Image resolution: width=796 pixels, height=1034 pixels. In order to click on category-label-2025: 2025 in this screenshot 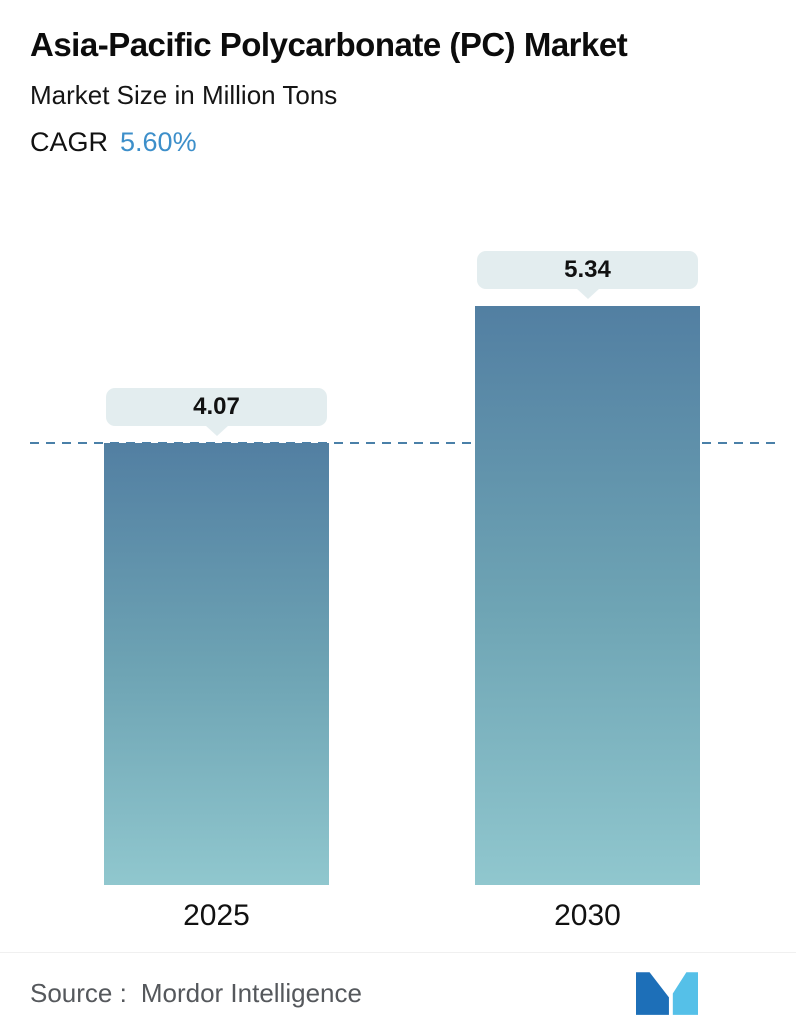, I will do `click(216, 915)`.